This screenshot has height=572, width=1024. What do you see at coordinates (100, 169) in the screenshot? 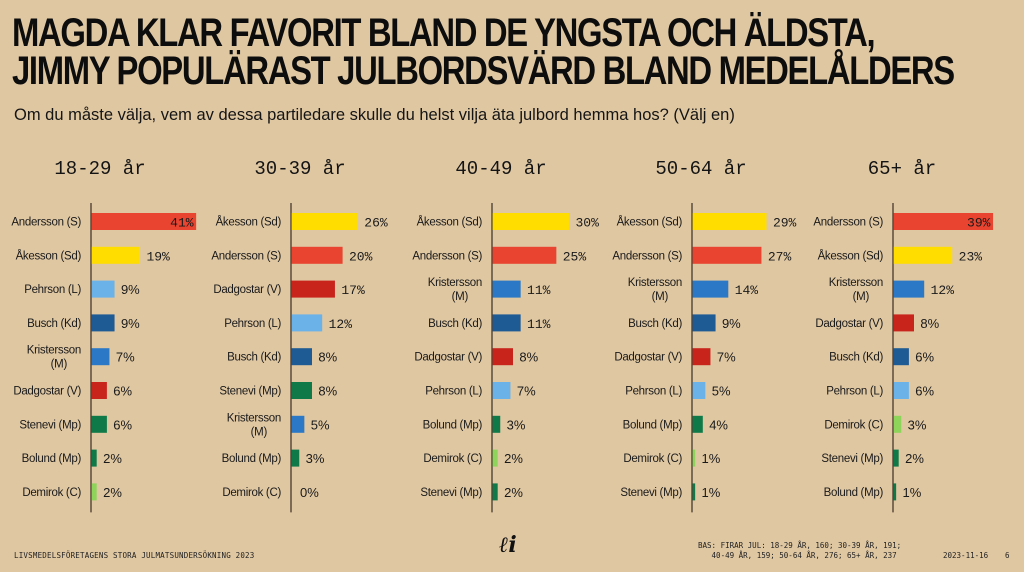
I see `panel-title: 18-29 år` at bounding box center [100, 169].